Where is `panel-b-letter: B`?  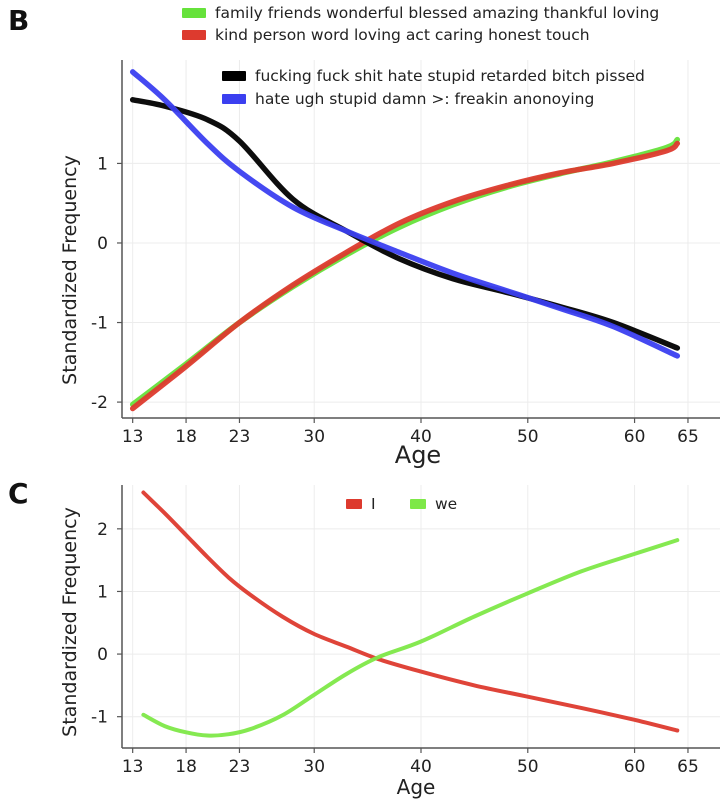
panel-b-letter: B is located at coordinates (18, 20).